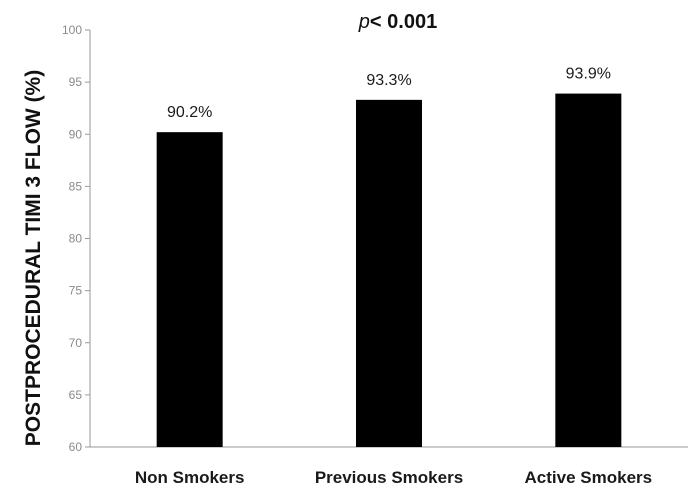  Describe the element at coordinates (72, 30) in the screenshot. I see `y-tick-label: 100` at that location.